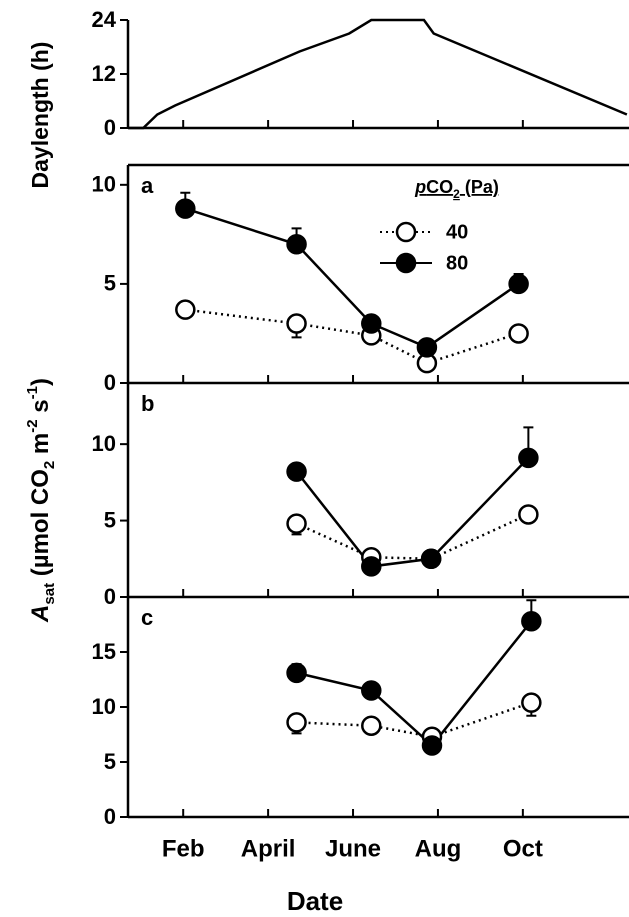 The width and height of the screenshot is (629, 917). What do you see at coordinates (353, 848) in the screenshot?
I see `x-tick-label: June` at bounding box center [353, 848].